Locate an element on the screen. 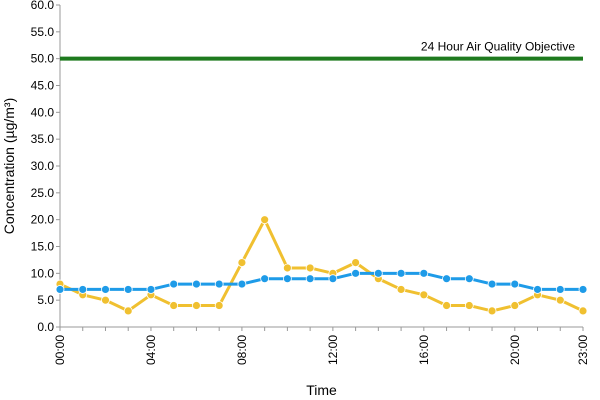 Image resolution: width=600 pixels, height=400 pixels. y-tick-label: 30.0 is located at coordinates (43, 166).